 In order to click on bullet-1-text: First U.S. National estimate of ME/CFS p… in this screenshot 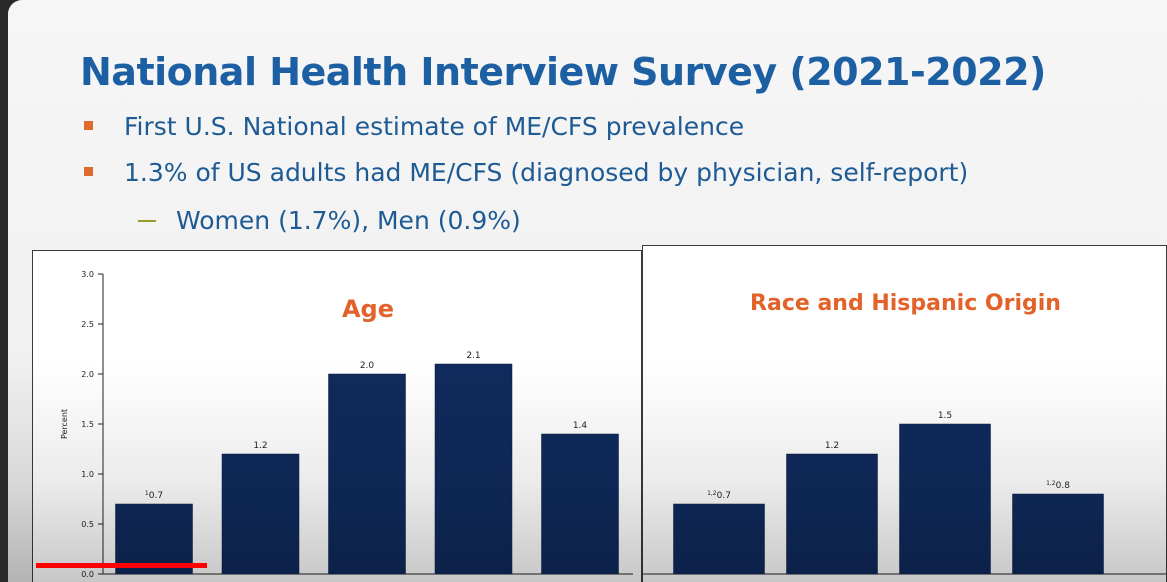, I will do `click(434, 126)`.